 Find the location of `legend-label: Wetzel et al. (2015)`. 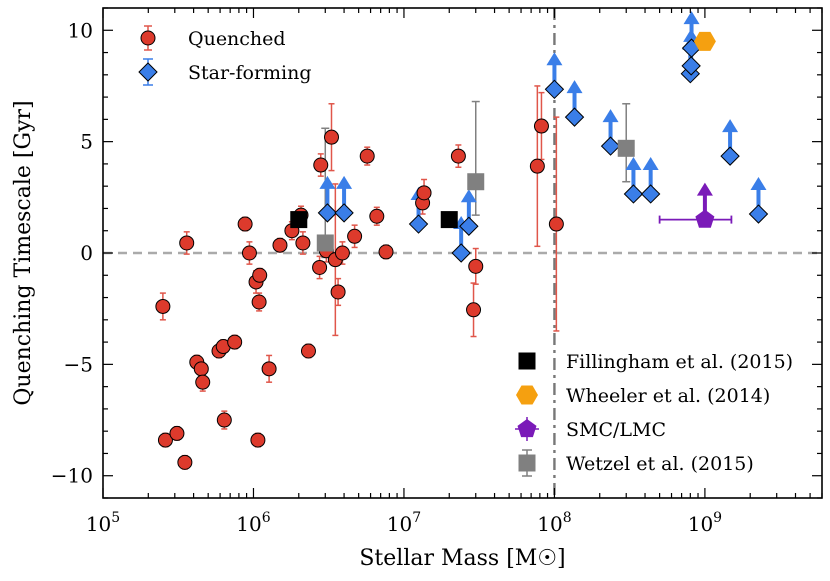

legend-label: Wetzel et al. (2015) is located at coordinates (660, 464).